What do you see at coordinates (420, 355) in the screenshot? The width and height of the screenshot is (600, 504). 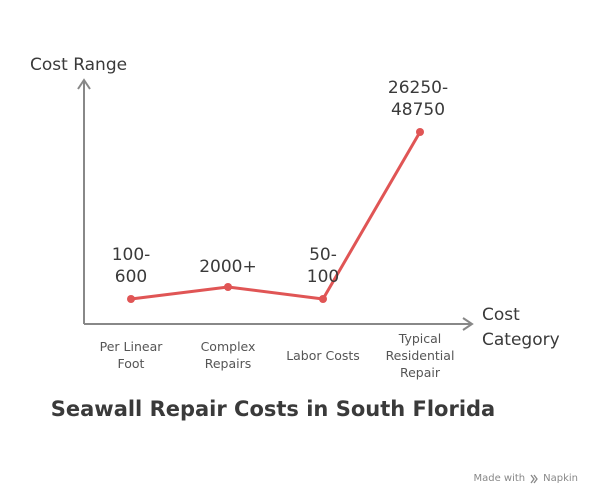 I see `x-tick-label: Residential` at bounding box center [420, 355].